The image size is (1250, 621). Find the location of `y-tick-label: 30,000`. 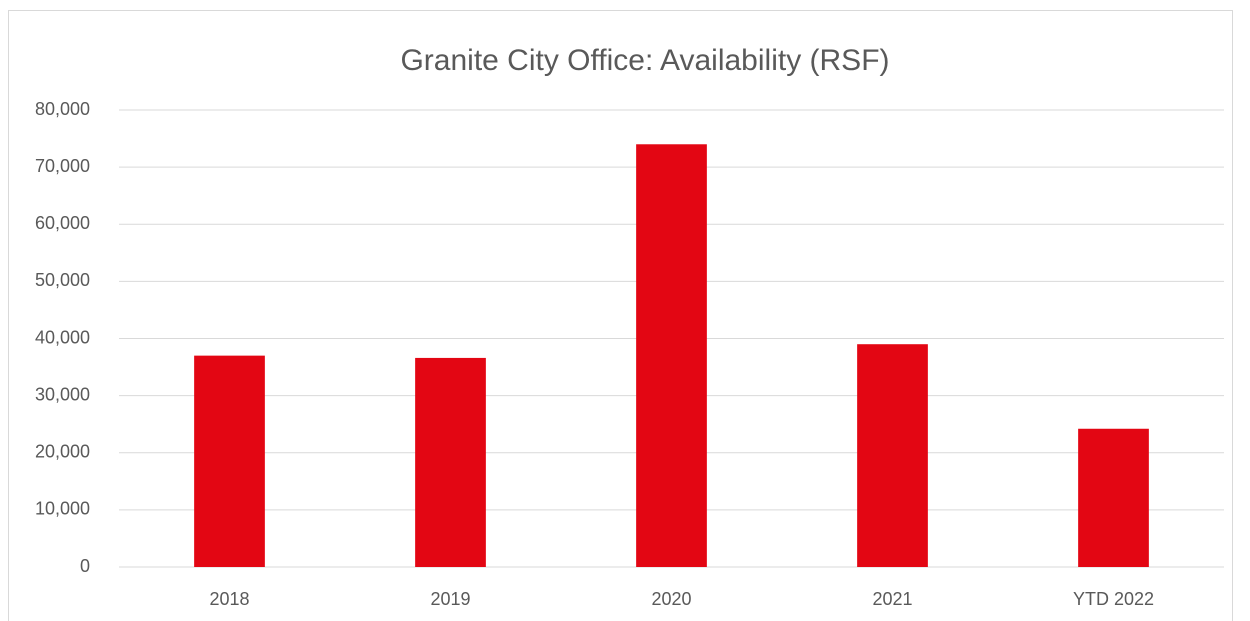

y-tick-label: 30,000 is located at coordinates (62, 394).